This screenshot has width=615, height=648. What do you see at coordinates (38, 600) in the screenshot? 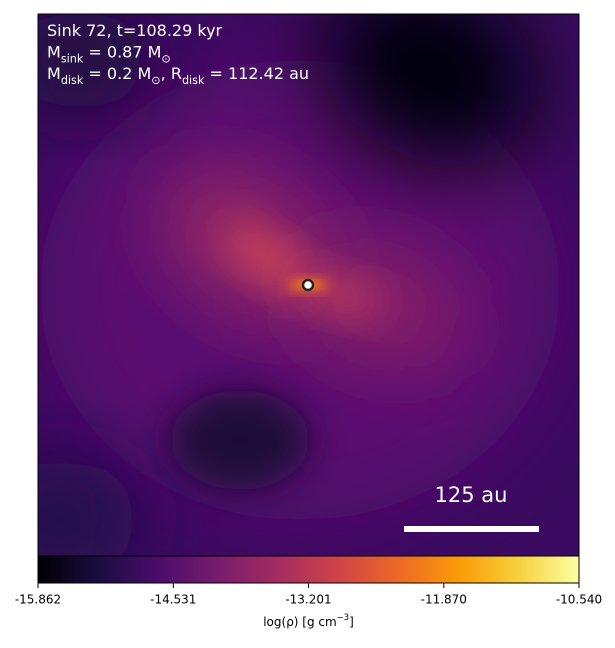
I see `x-tick-label: -15.862` at bounding box center [38, 600].